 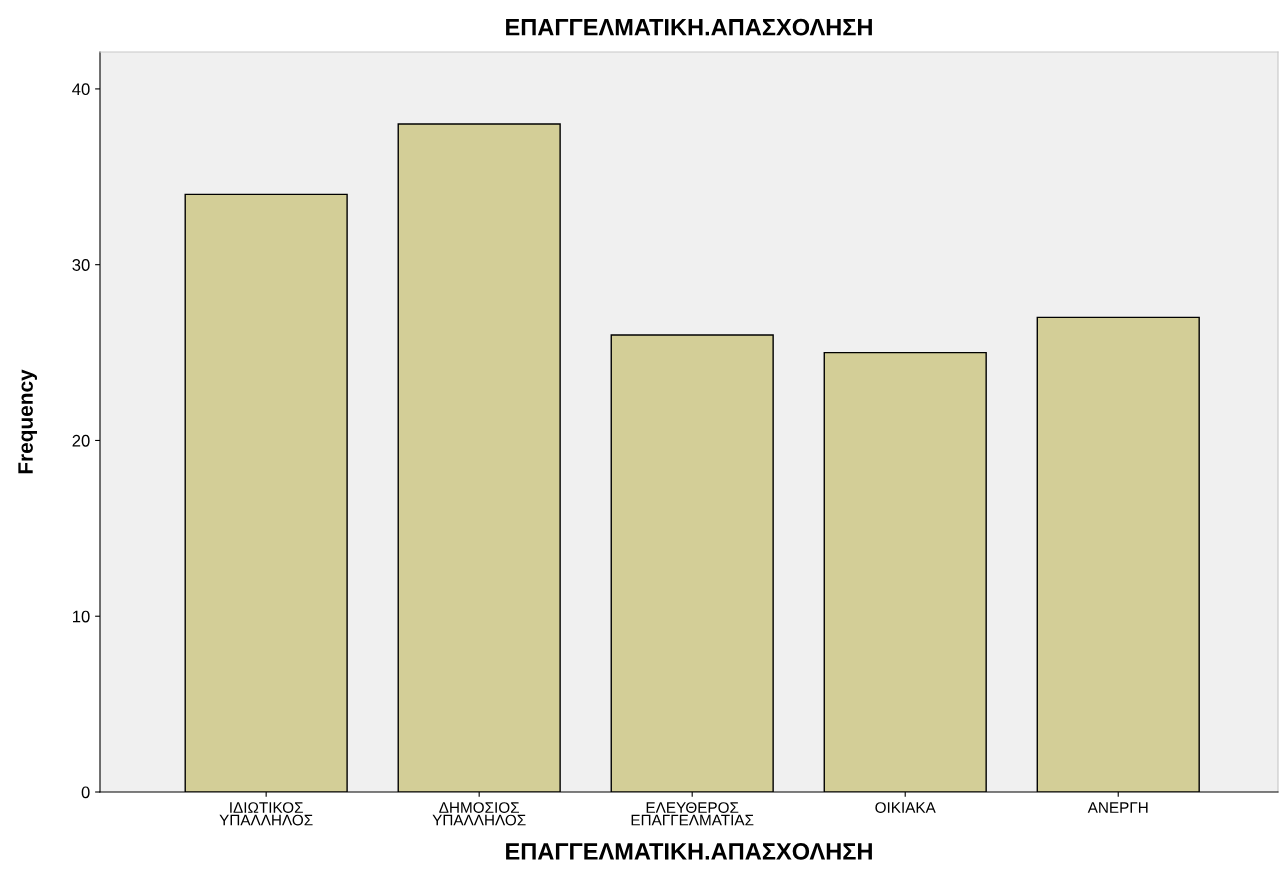 What do you see at coordinates (81, 440) in the screenshot?
I see `y-tick-label: 20` at bounding box center [81, 440].